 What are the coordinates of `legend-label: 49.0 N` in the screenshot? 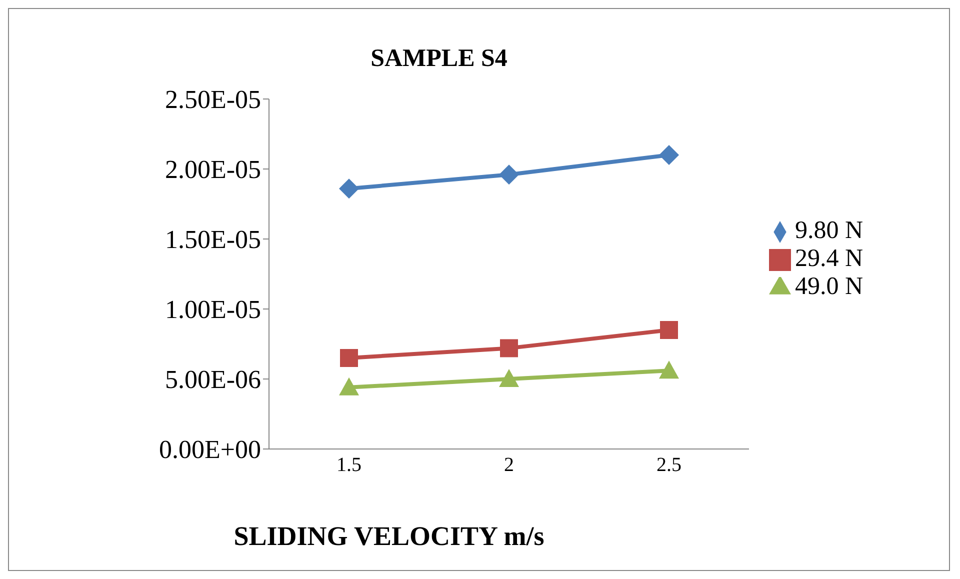 It's located at (829, 286).